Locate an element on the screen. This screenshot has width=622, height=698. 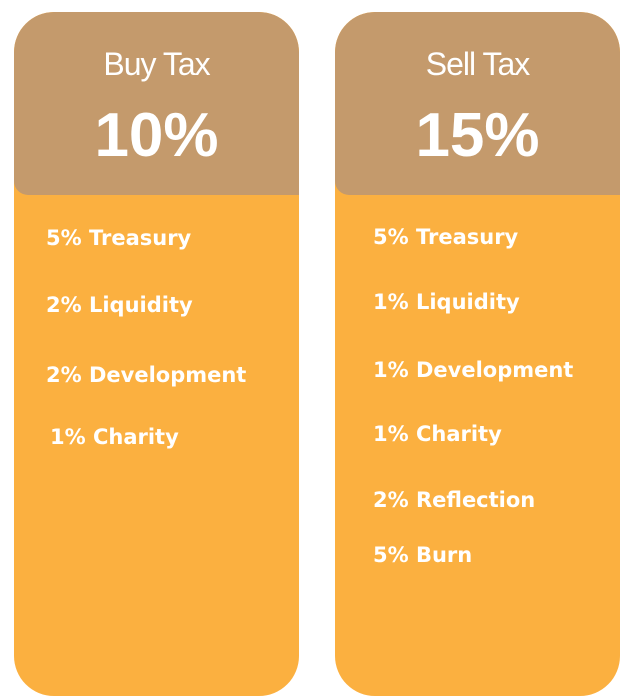
card-title: Buy Tax is located at coordinates (156, 64).